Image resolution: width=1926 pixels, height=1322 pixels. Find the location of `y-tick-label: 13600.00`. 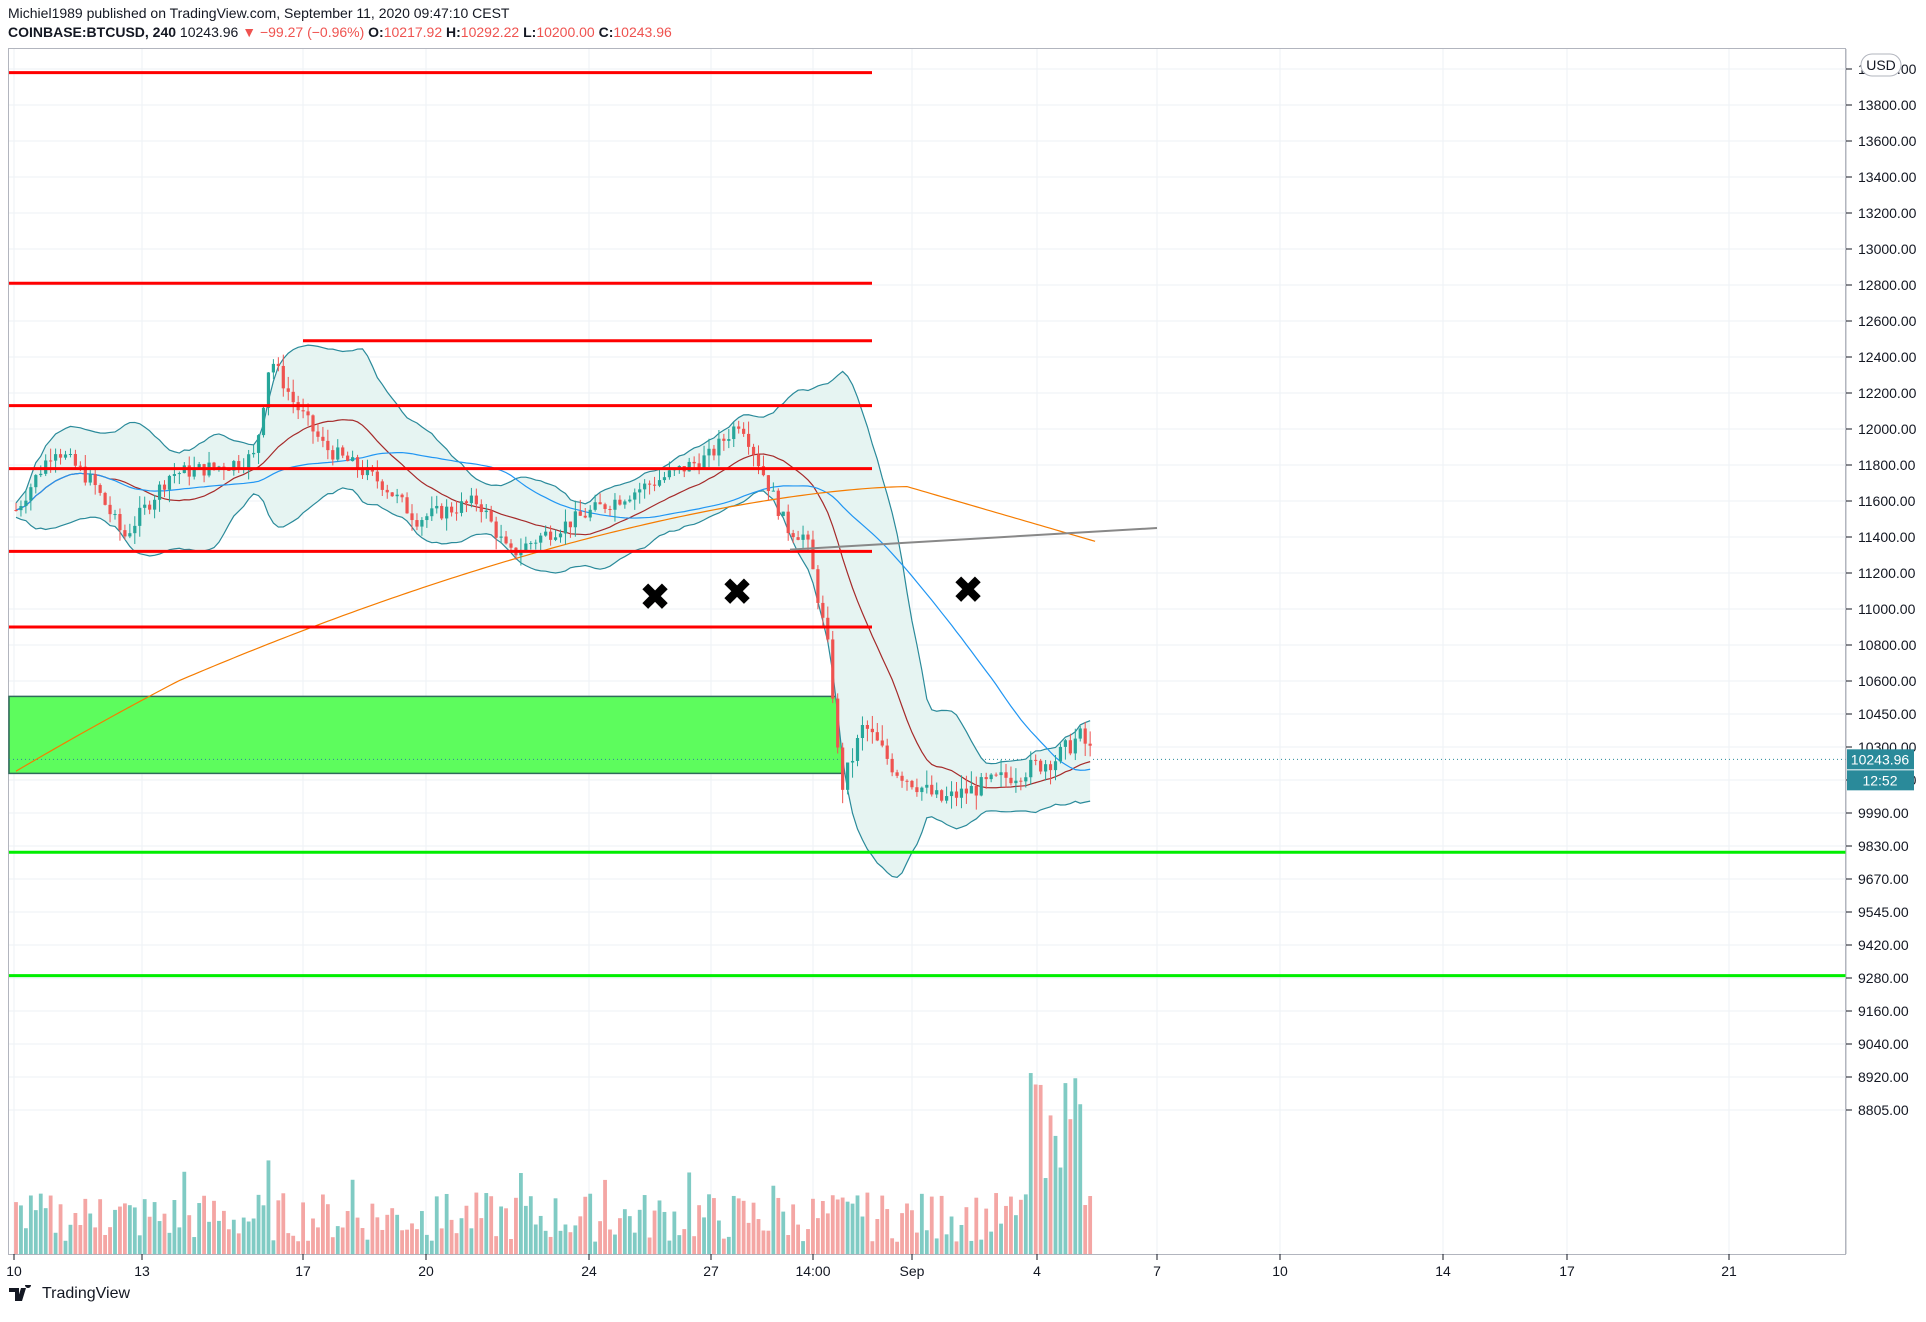

y-tick-label: 13600.00 is located at coordinates (1887, 141).